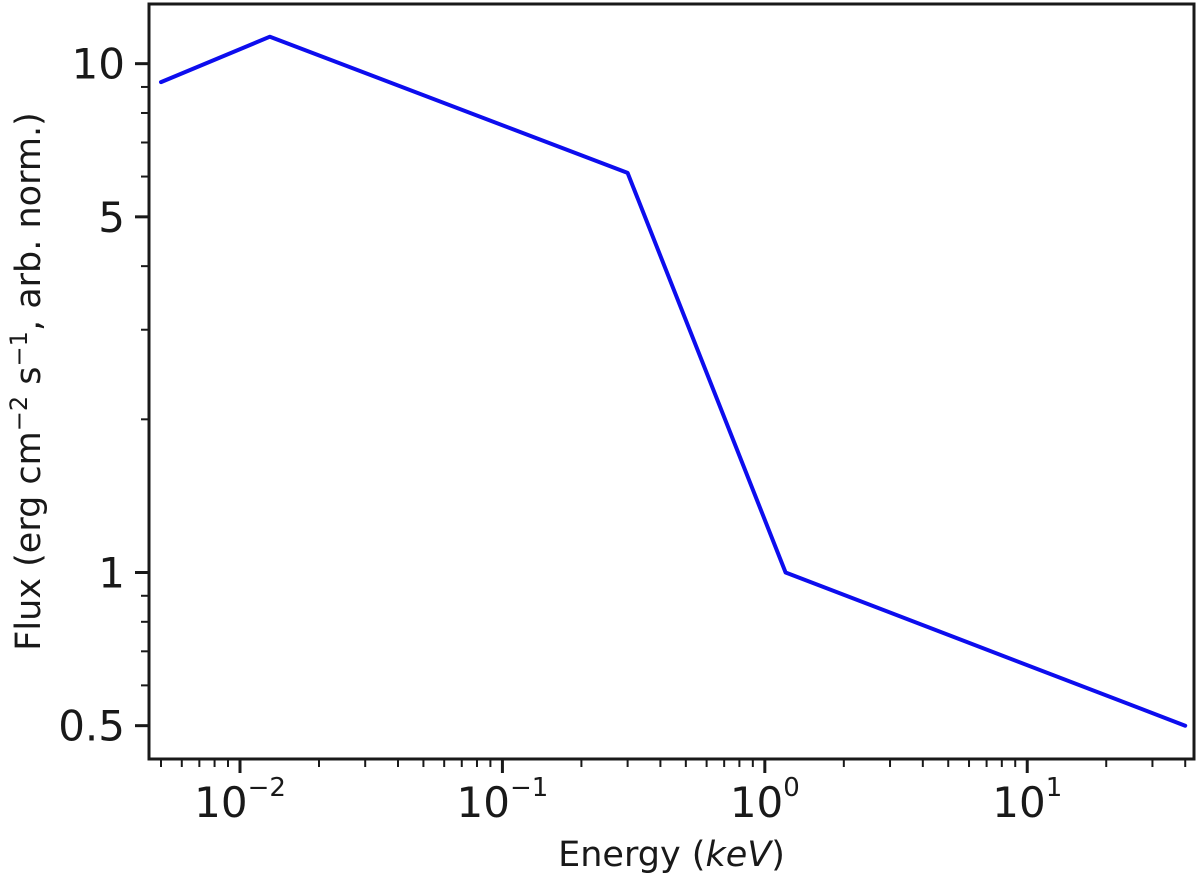 This screenshot has height=879, width=1200. What do you see at coordinates (765, 800) in the screenshot?
I see `x-tick-label: 10⁰` at bounding box center [765, 800].